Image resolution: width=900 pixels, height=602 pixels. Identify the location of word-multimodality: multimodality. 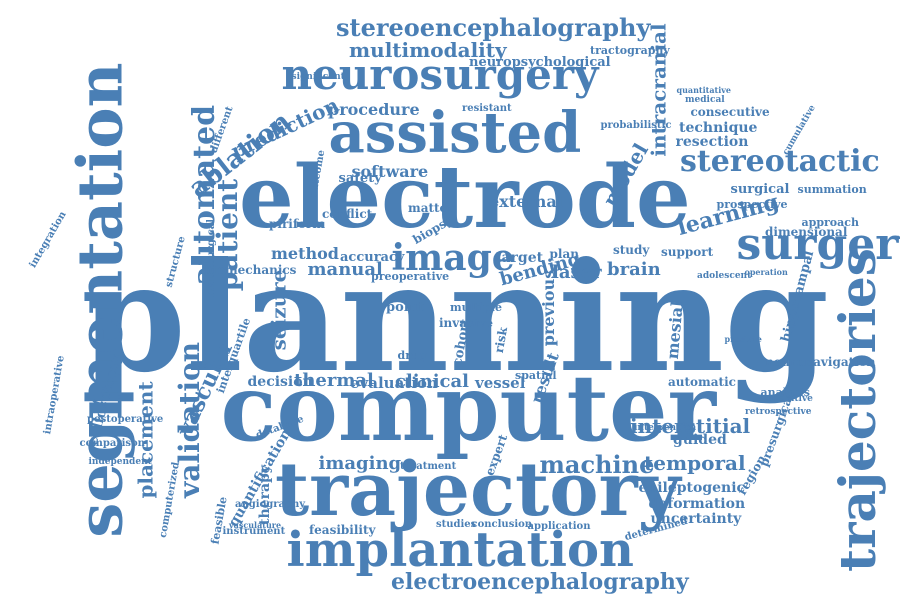
(428, 50).